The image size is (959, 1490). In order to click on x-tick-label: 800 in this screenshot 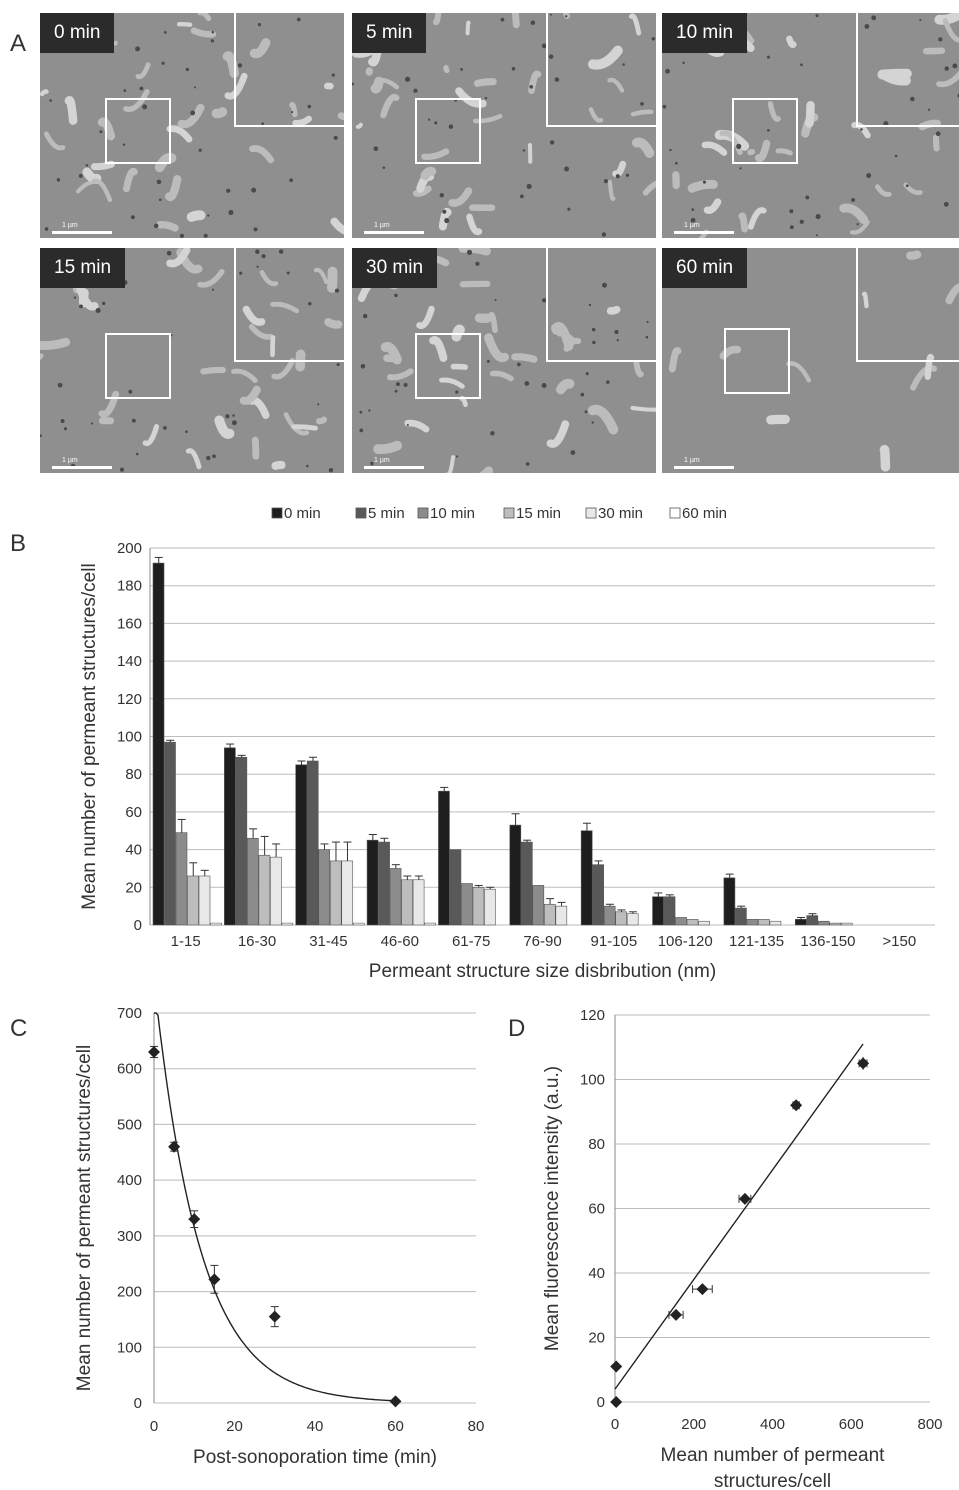, I will do `click(929, 1424)`.